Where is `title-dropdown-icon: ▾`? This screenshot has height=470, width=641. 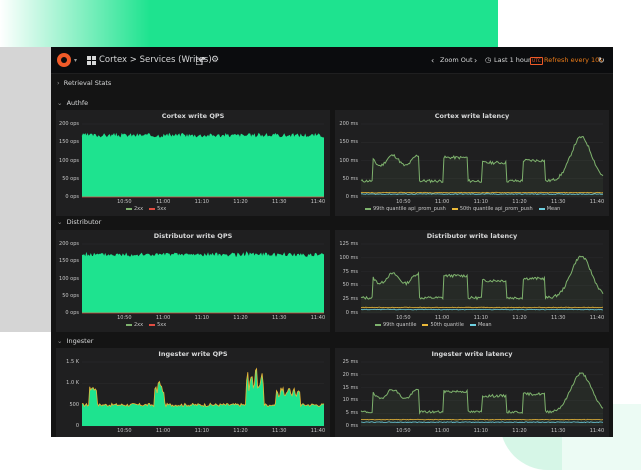 title-dropdown-icon: ▾ is located at coordinates (184, 60).